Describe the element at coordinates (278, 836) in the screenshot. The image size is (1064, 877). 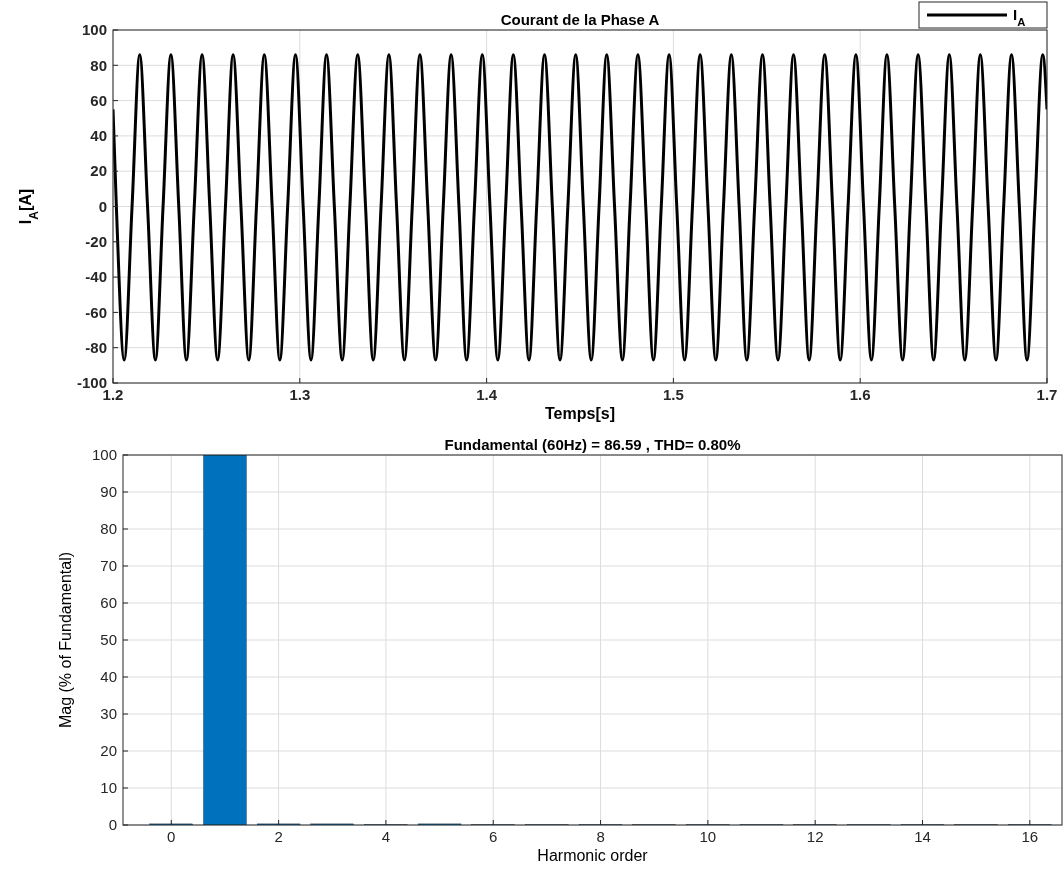
I see `x-tick-label: 2` at that location.